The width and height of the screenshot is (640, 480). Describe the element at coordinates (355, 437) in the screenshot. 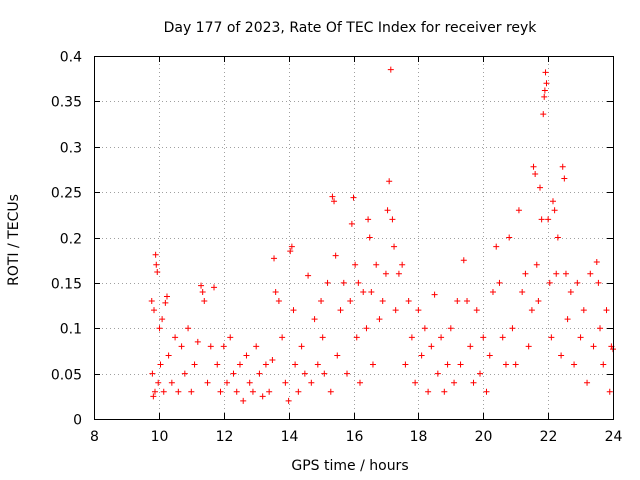

I see `x-tick-label: 16` at that location.